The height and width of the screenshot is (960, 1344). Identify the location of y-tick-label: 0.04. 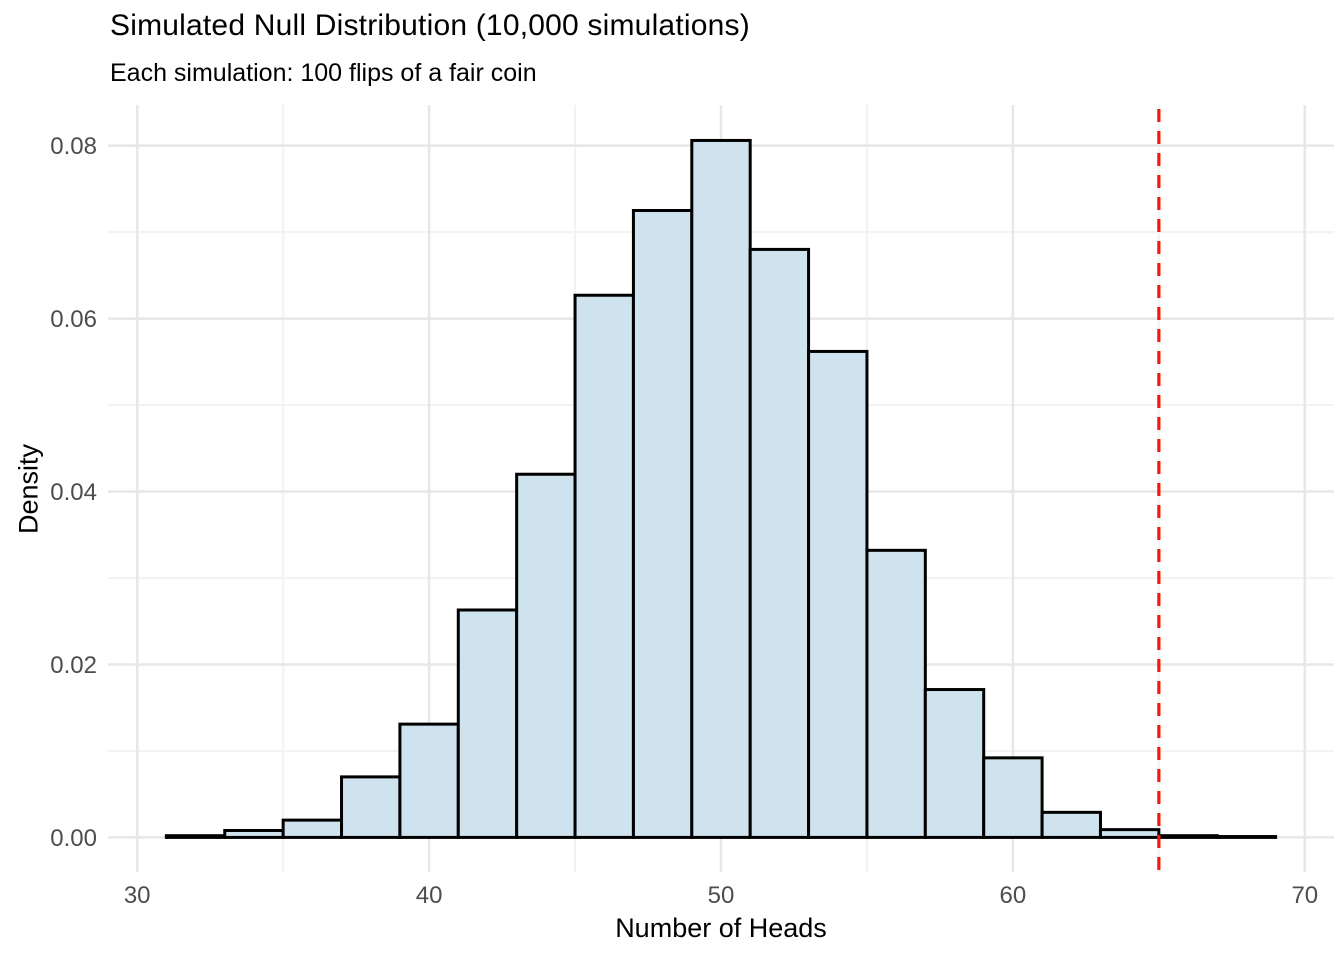
(73, 492).